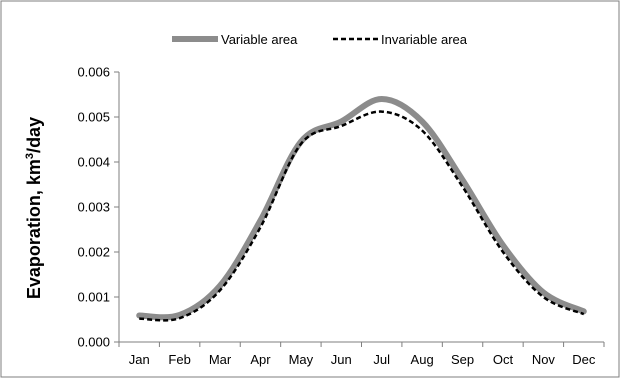 The image size is (621, 380). I want to click on x-tick-label: May, so click(301, 359).